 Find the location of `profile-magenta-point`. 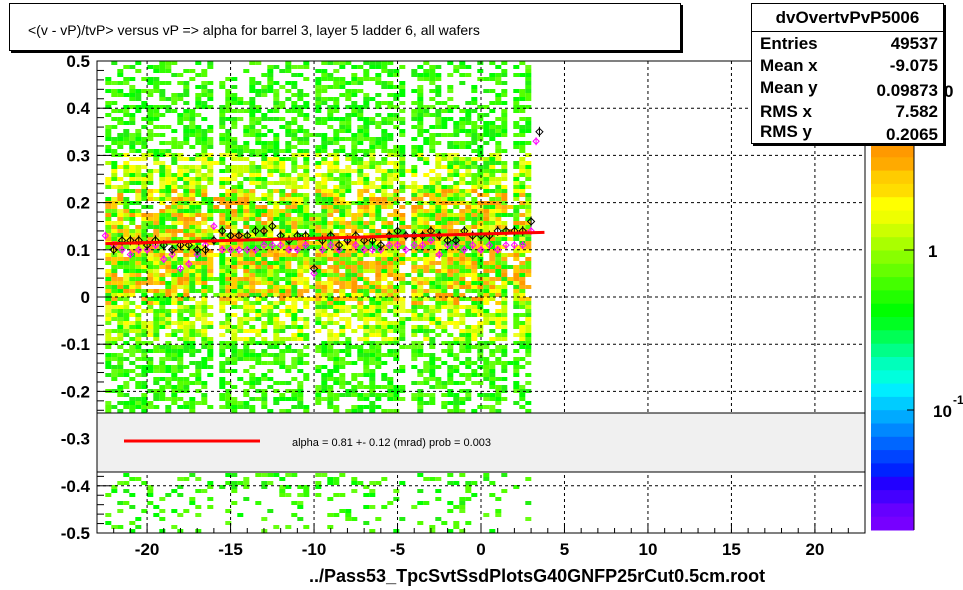

profile-magenta-point is located at coordinates (222, 250).